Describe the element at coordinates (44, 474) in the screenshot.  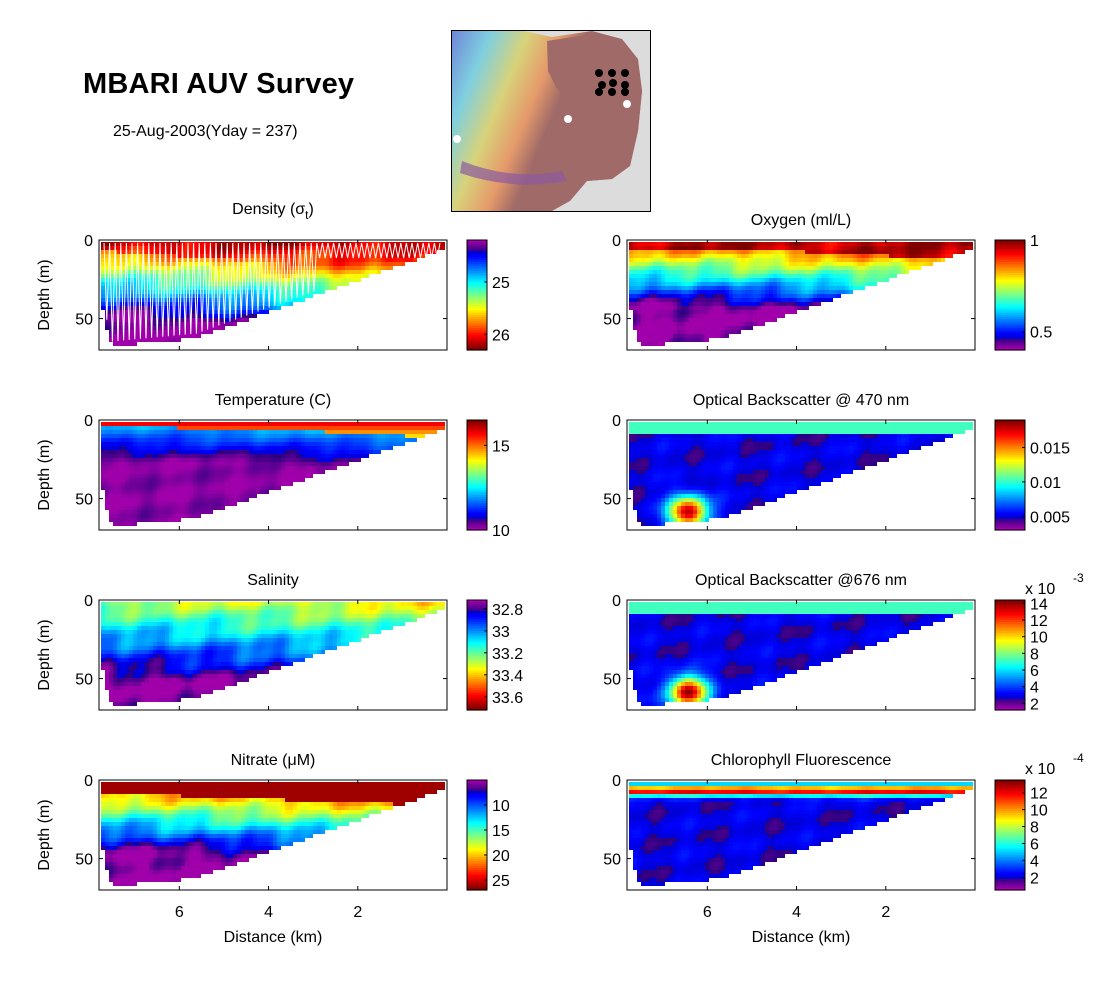
I see `y-axis-label: Depth (m)` at that location.